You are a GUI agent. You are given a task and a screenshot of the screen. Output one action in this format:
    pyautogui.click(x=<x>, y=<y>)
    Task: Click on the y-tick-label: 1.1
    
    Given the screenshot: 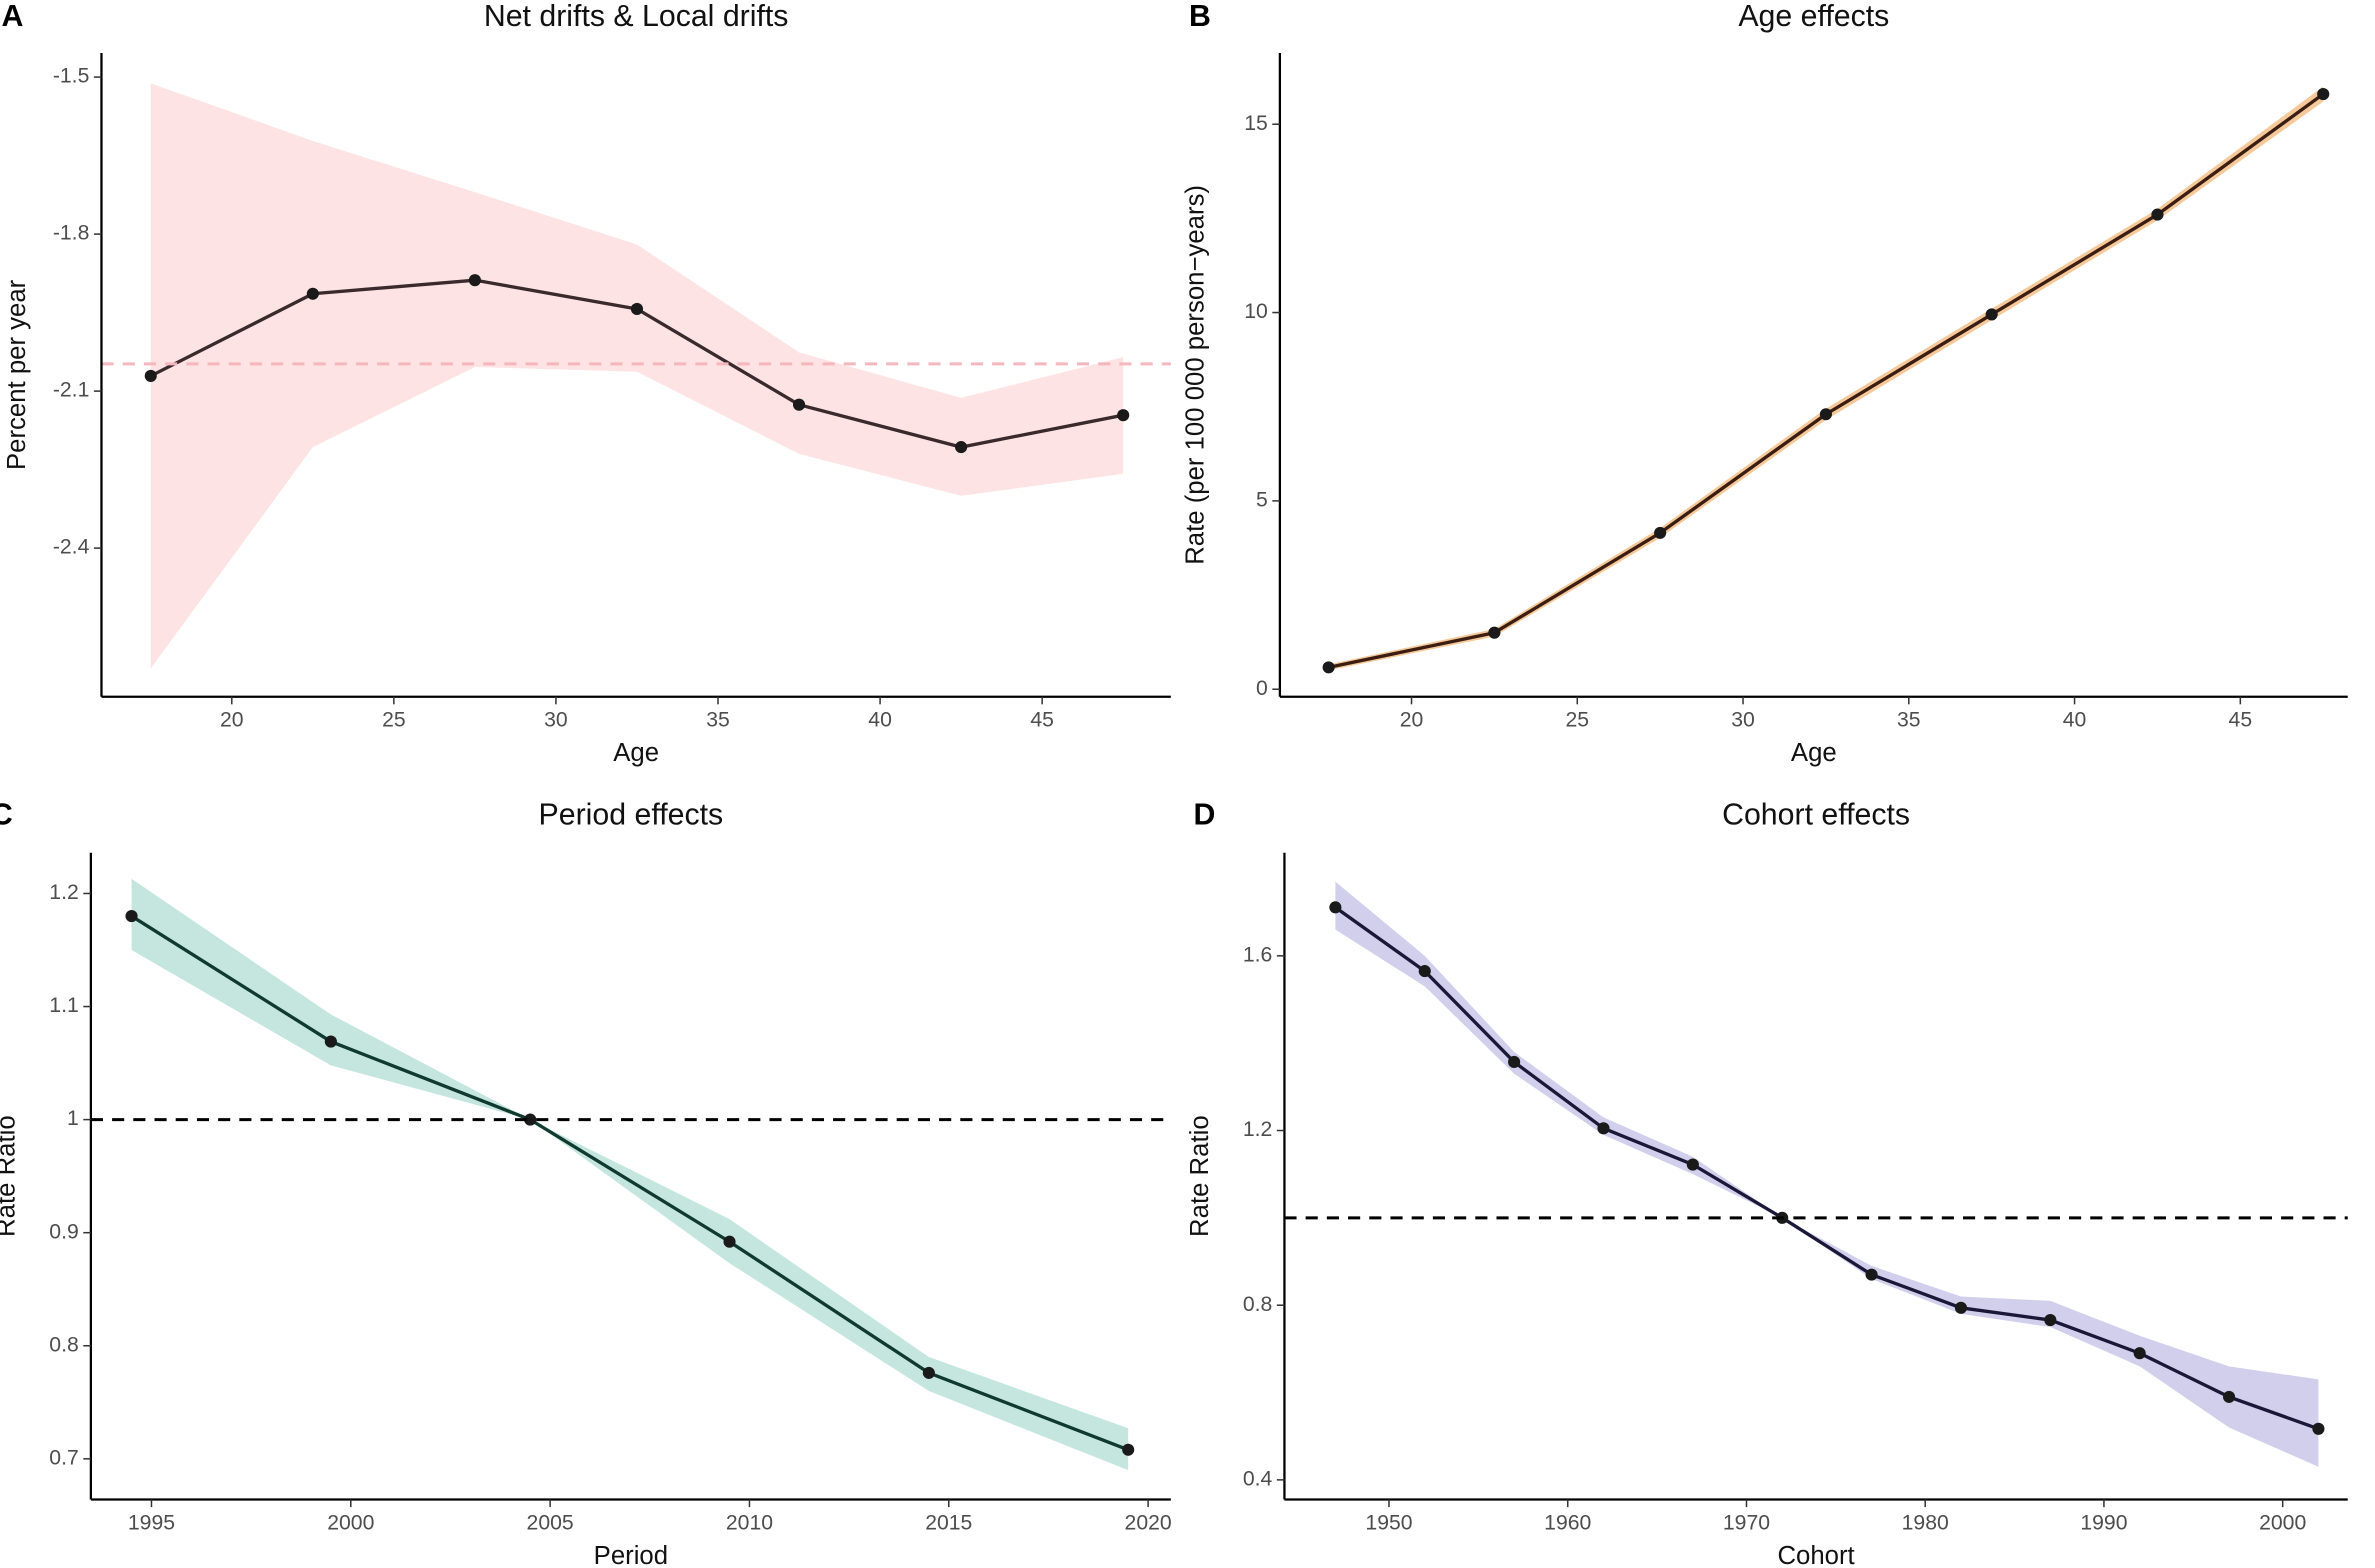 What is the action you would take?
    pyautogui.click(x=63, y=1005)
    